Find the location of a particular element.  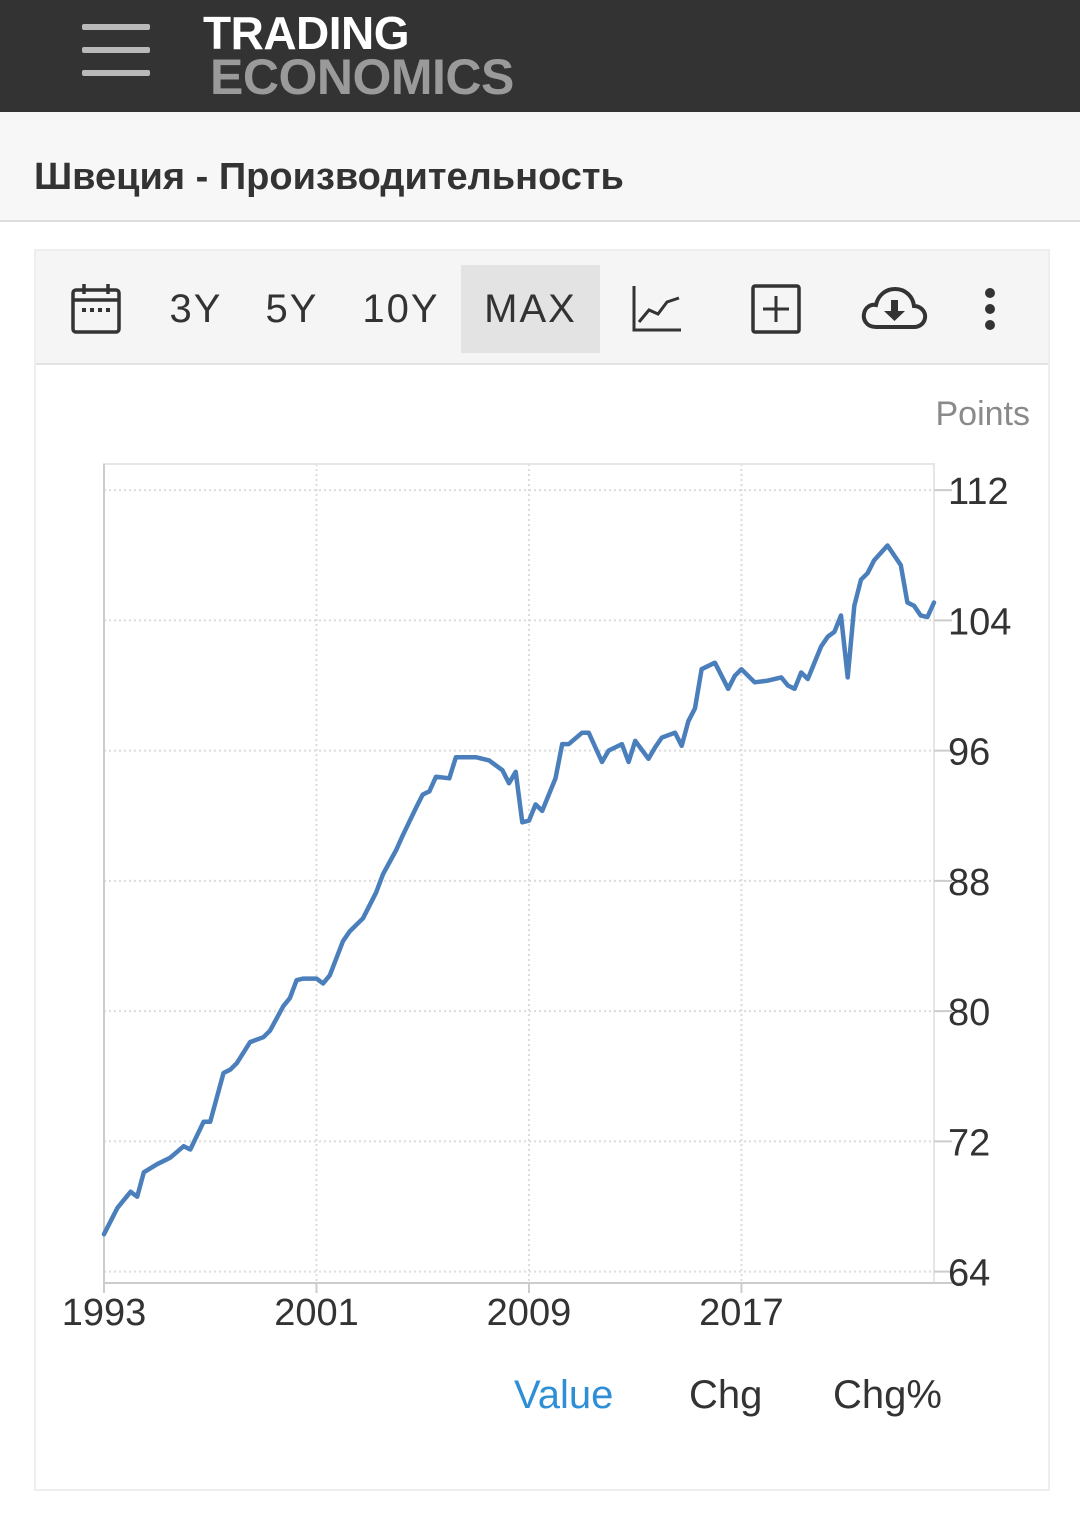

y-tick-label: 72 is located at coordinates (969, 1143).